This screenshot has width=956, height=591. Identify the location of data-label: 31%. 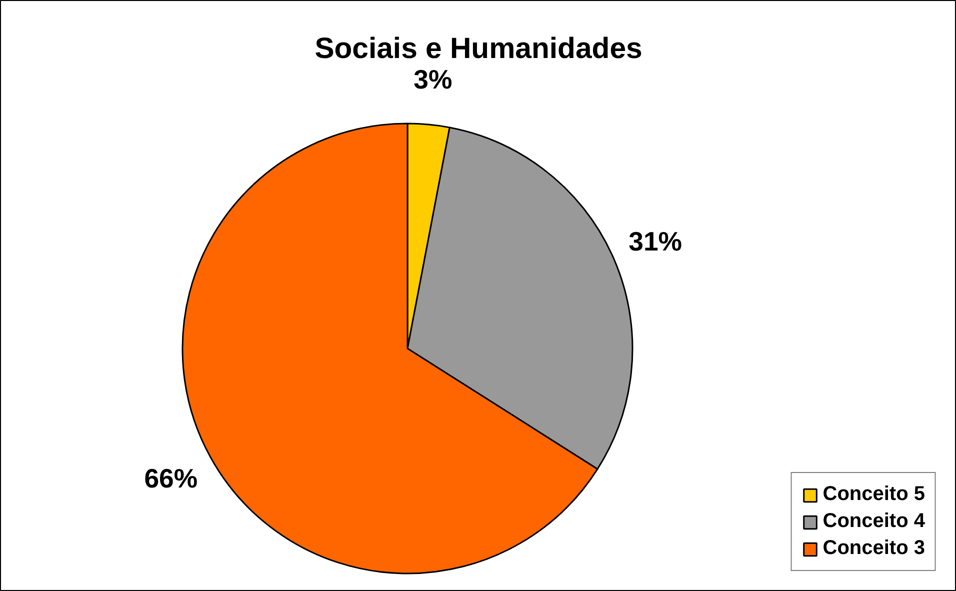
(655, 241).